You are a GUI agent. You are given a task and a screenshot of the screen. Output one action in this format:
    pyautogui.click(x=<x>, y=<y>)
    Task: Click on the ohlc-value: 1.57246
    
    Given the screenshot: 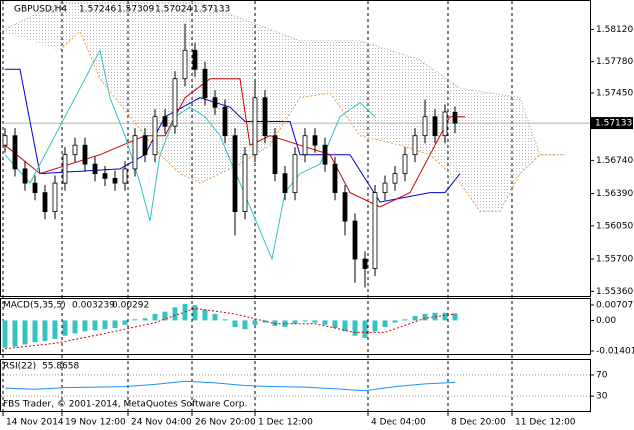 What is the action you would take?
    pyautogui.click(x=97, y=10)
    